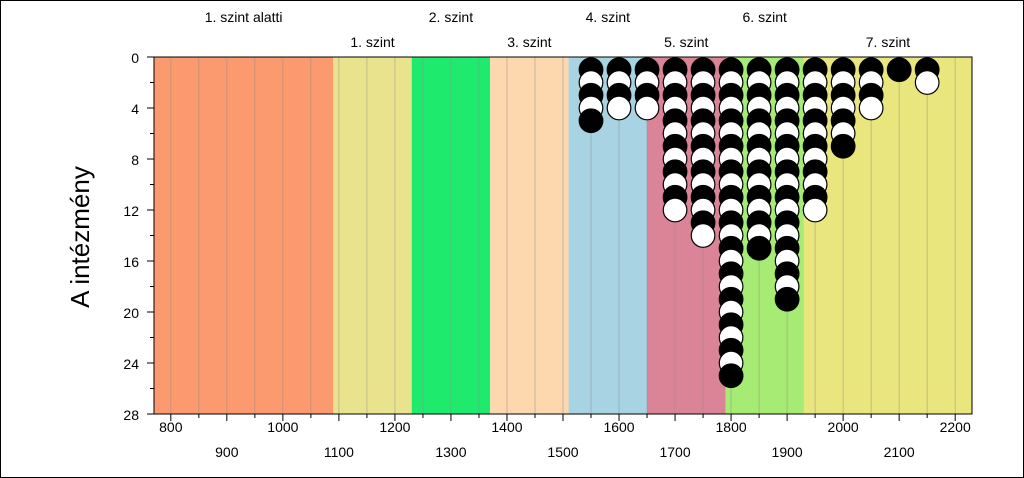  Describe the element at coordinates (282, 427) in the screenshot. I see `x-tick-label: 1000` at that location.